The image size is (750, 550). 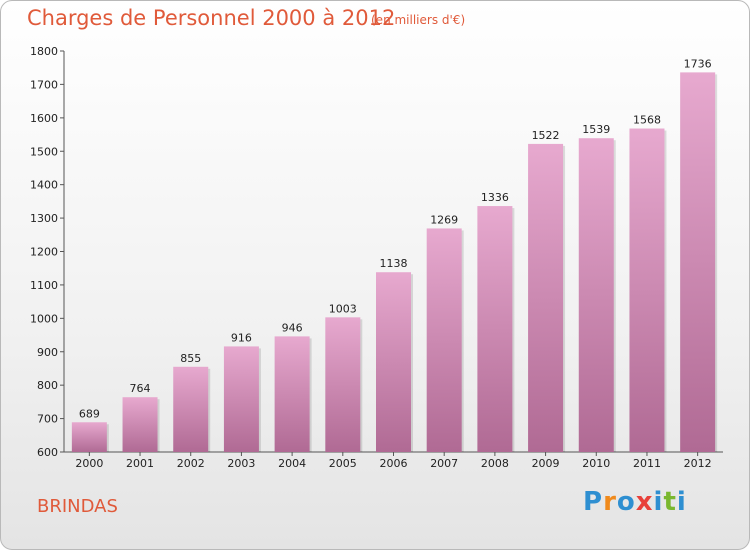 What do you see at coordinates (495, 463) in the screenshot?
I see `x-tick-label: 2008` at bounding box center [495, 463].